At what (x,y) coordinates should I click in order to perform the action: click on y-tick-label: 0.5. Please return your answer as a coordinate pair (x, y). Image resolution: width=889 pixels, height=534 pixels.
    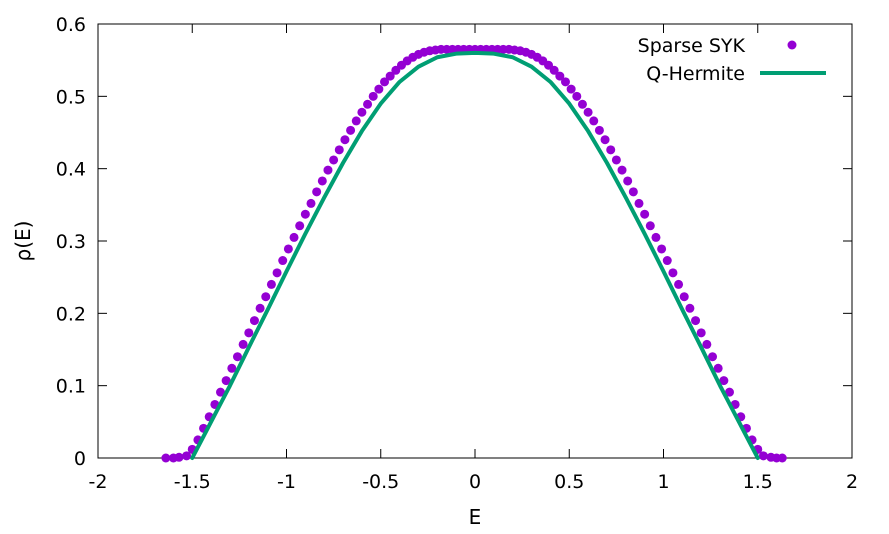
    Looking at the image, I should click on (71, 97).